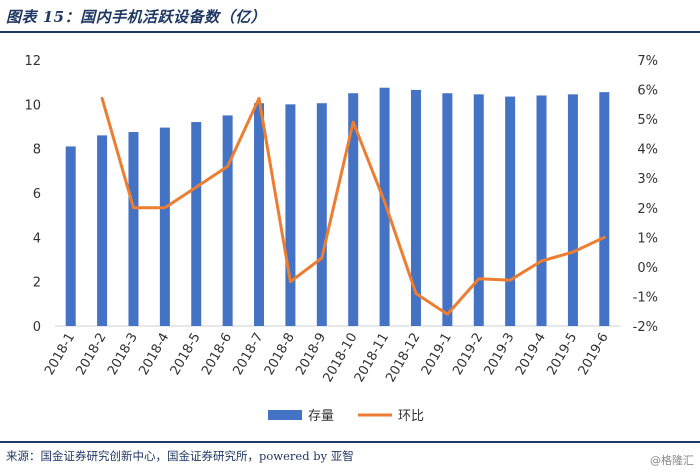  I want to click on y-tick-label: 10, so click(32, 105).